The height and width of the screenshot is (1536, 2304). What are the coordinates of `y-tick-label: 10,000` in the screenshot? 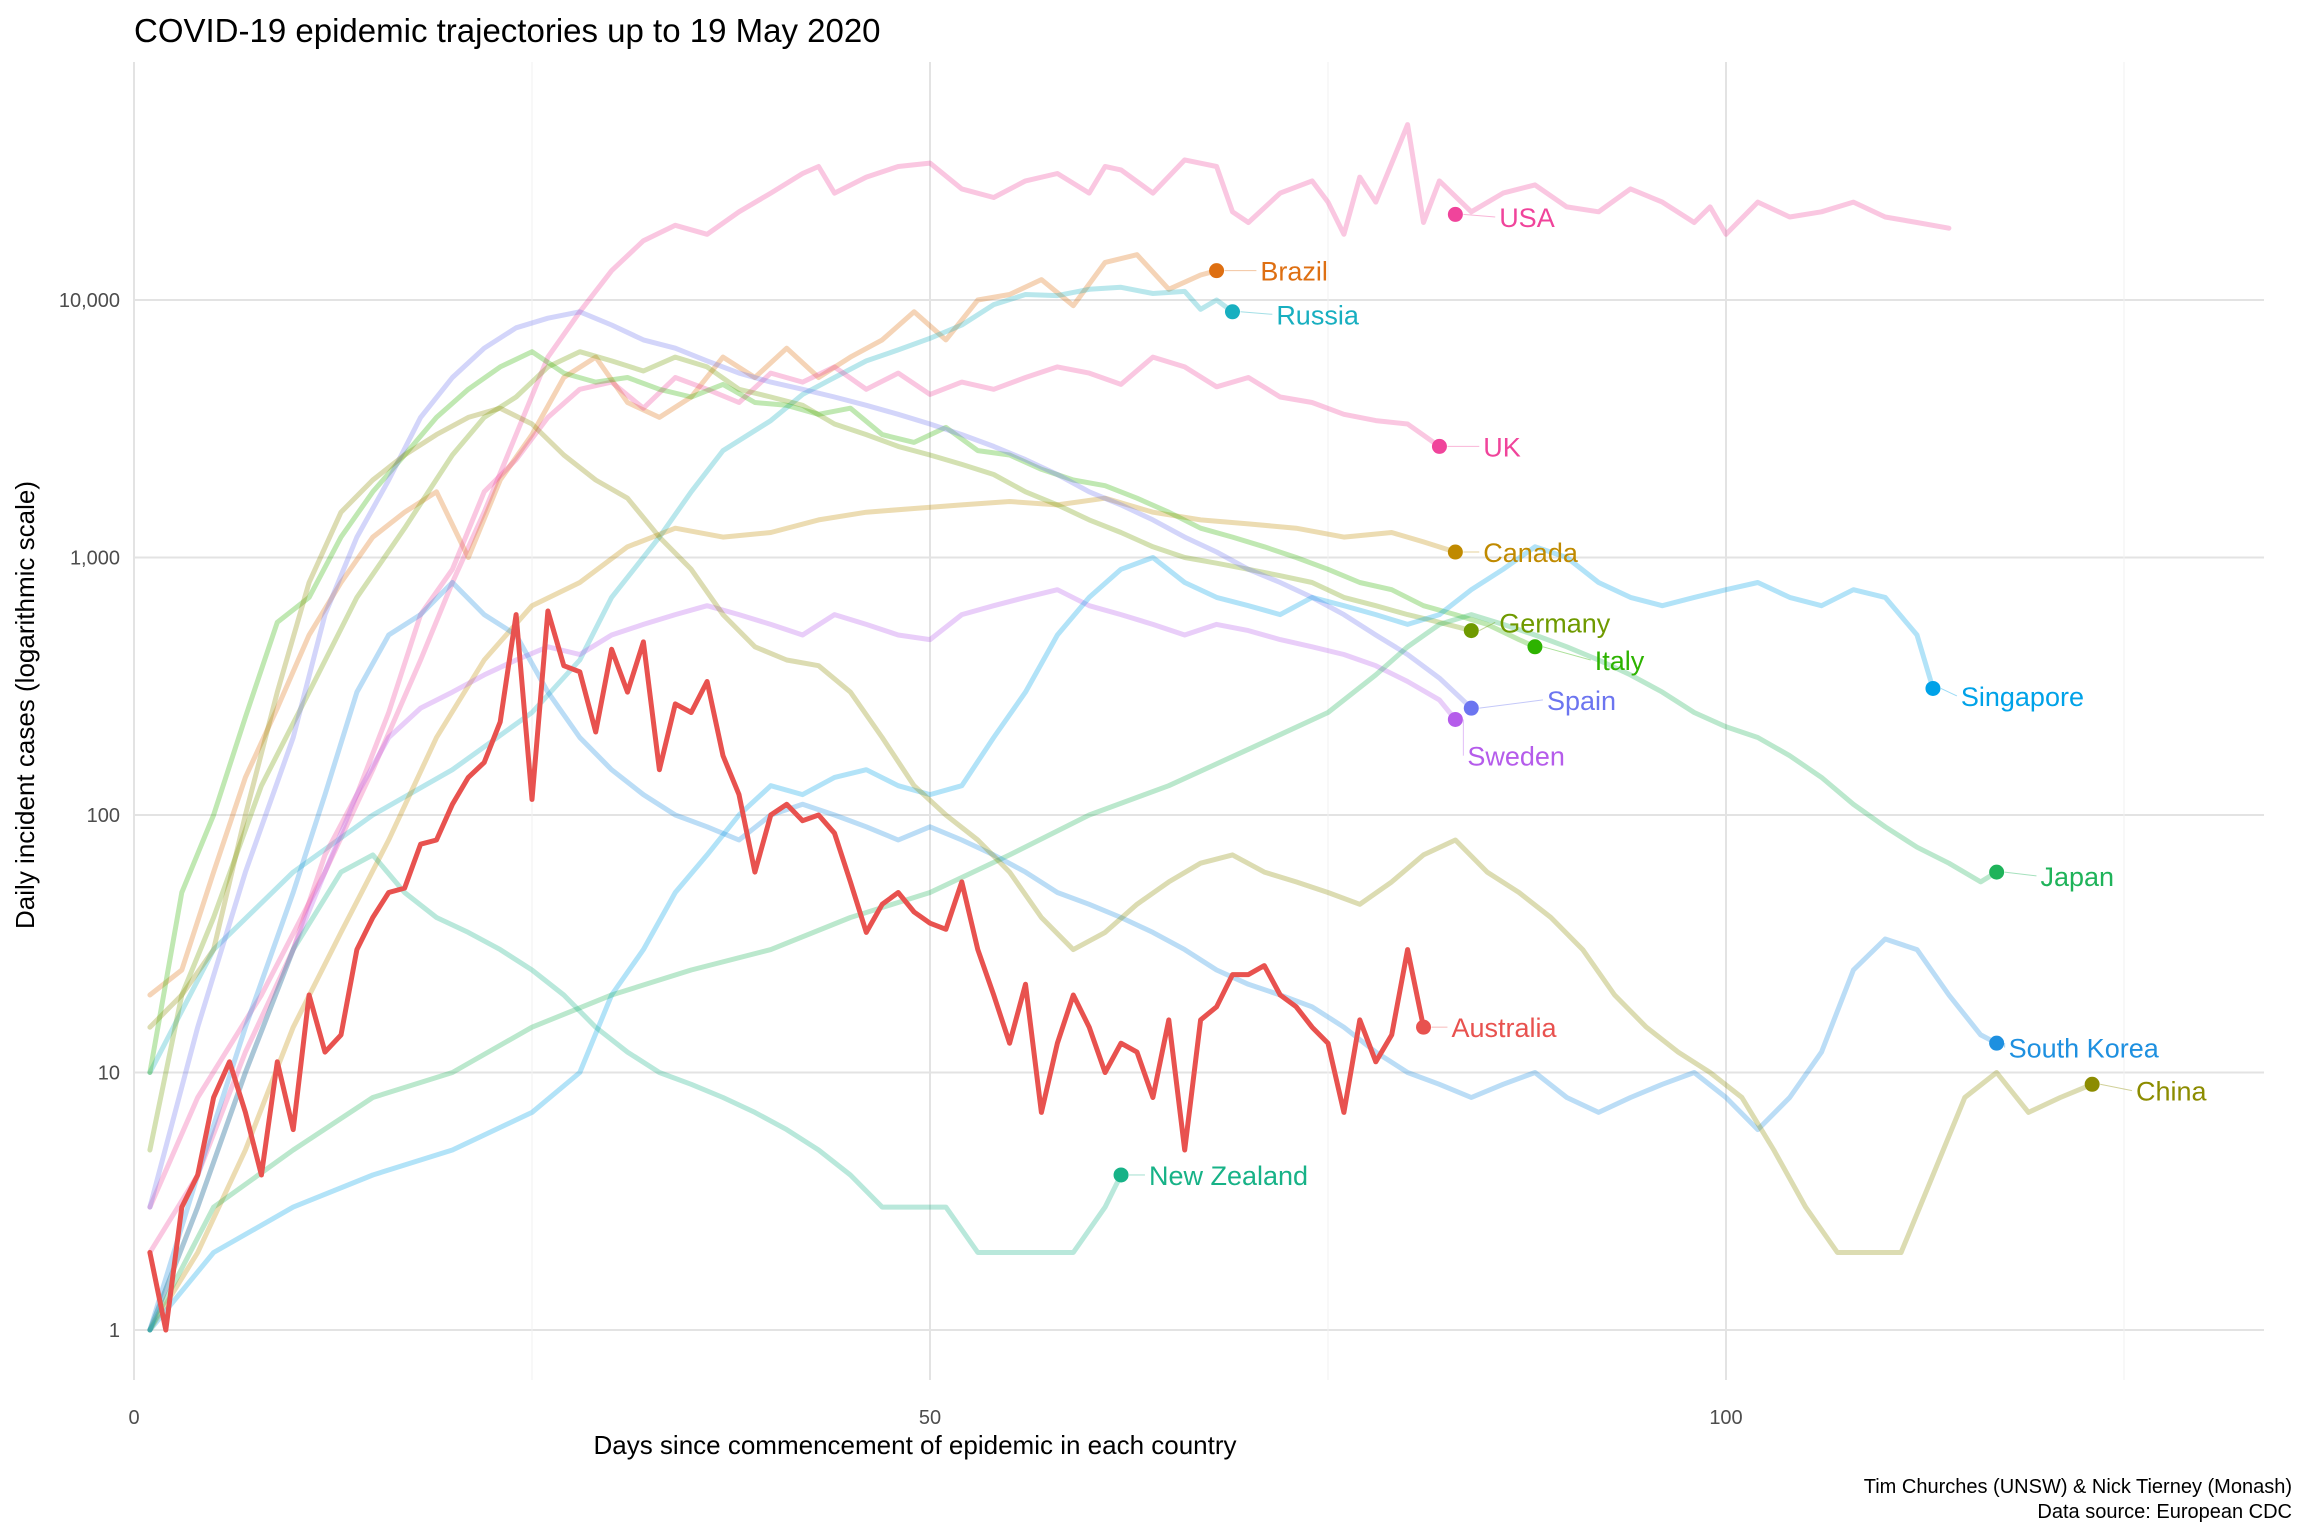 It's located at (89, 301).